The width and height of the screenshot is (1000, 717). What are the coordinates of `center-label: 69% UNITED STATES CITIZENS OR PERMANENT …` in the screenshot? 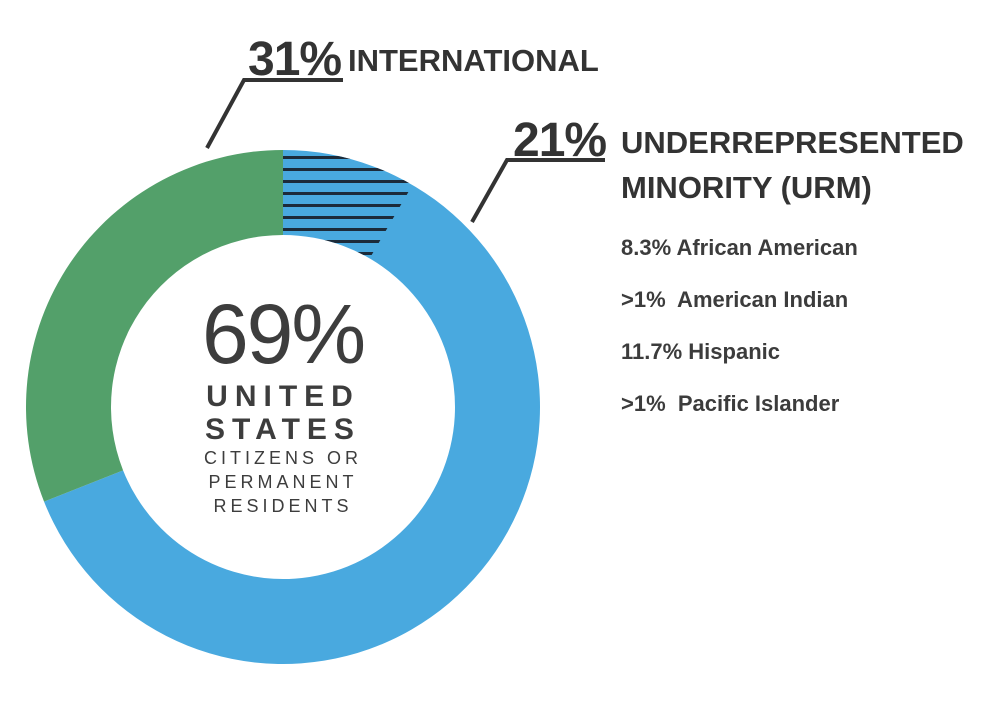 It's located at (283, 405).